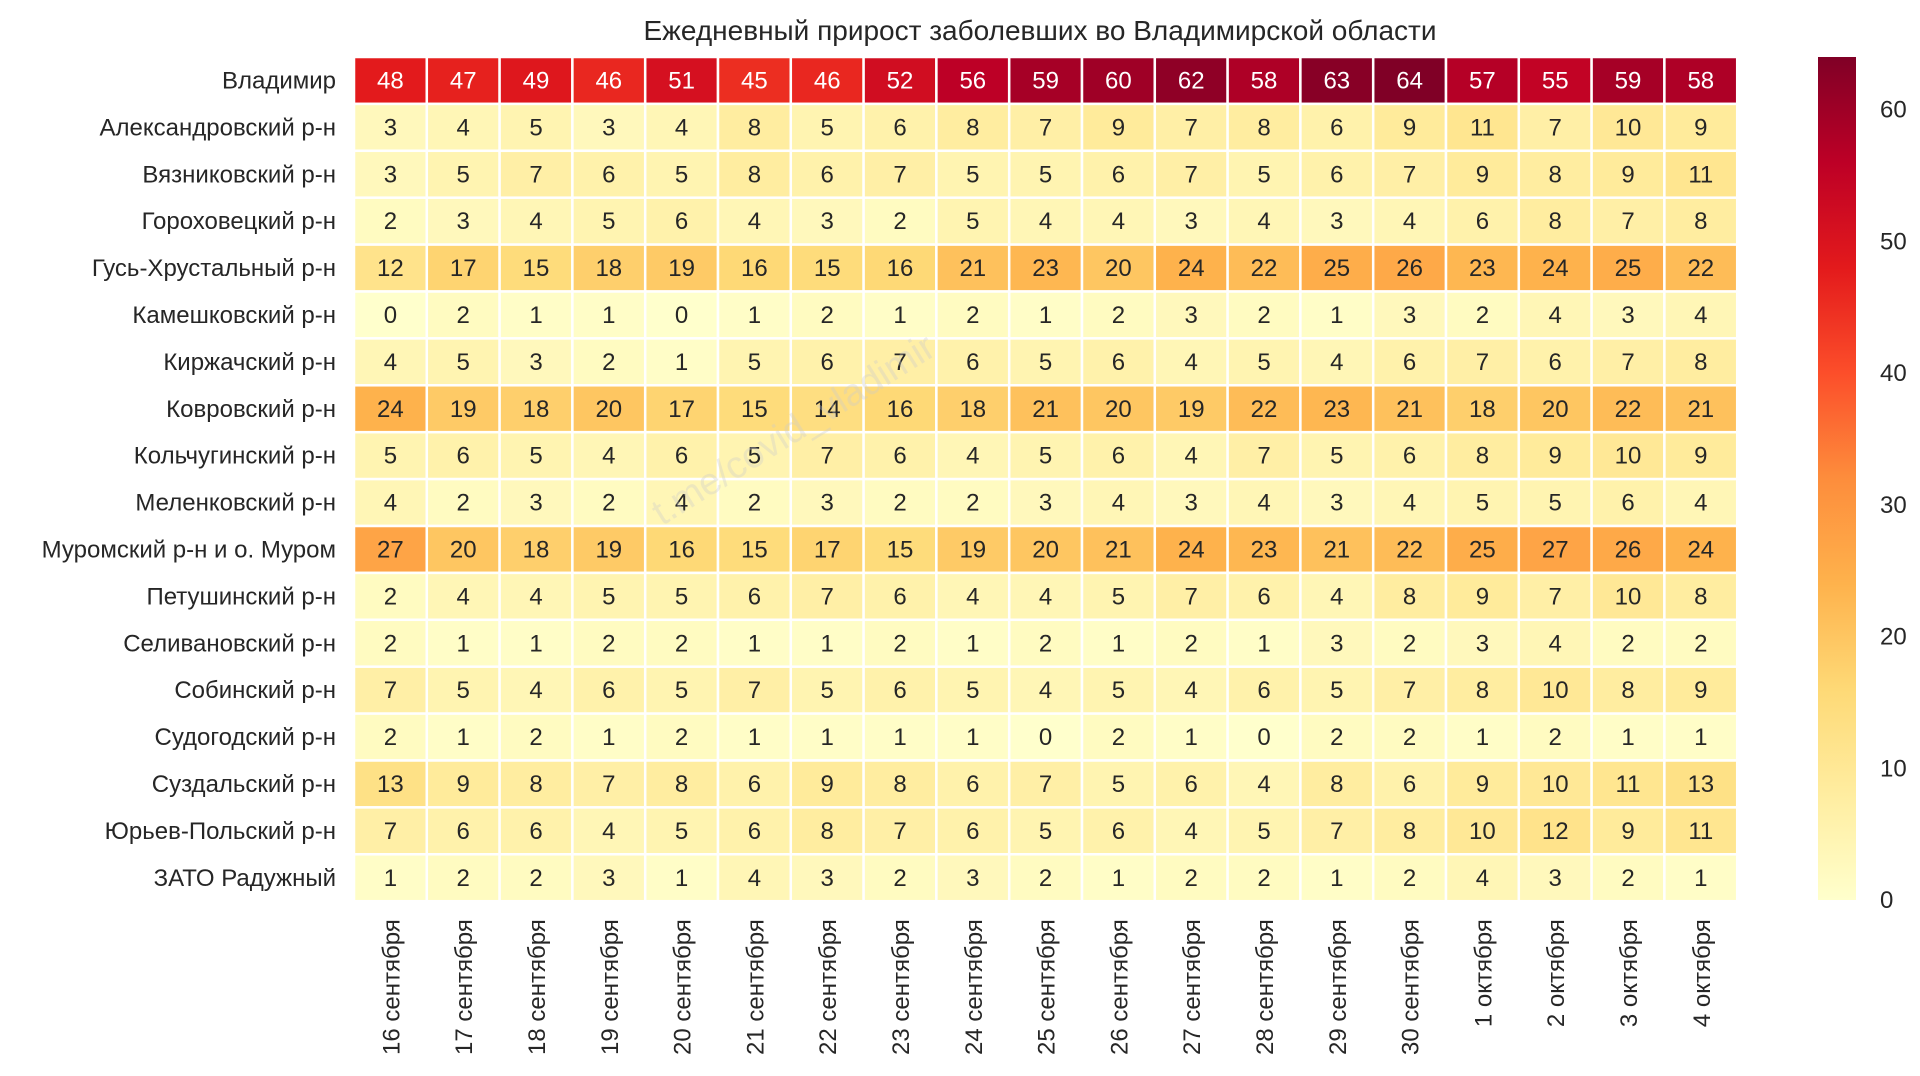 Image resolution: width=1920 pixels, height=1076 pixels. What do you see at coordinates (1893, 110) in the screenshot?
I see `colorbar-tick-label: 60` at bounding box center [1893, 110].